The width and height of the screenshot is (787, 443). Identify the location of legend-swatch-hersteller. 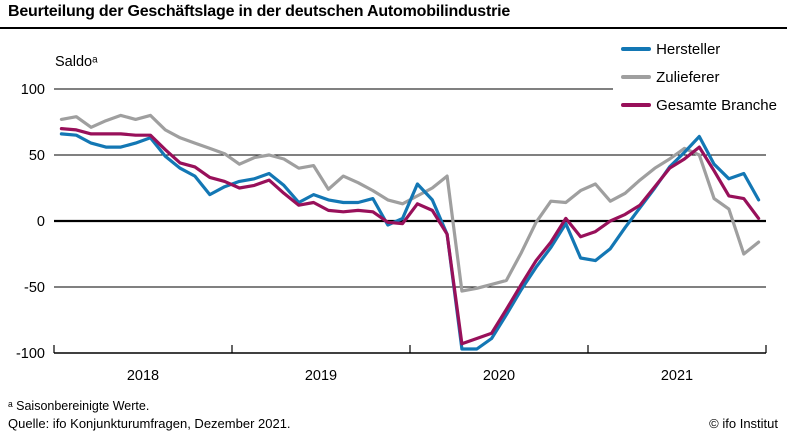
(636, 49).